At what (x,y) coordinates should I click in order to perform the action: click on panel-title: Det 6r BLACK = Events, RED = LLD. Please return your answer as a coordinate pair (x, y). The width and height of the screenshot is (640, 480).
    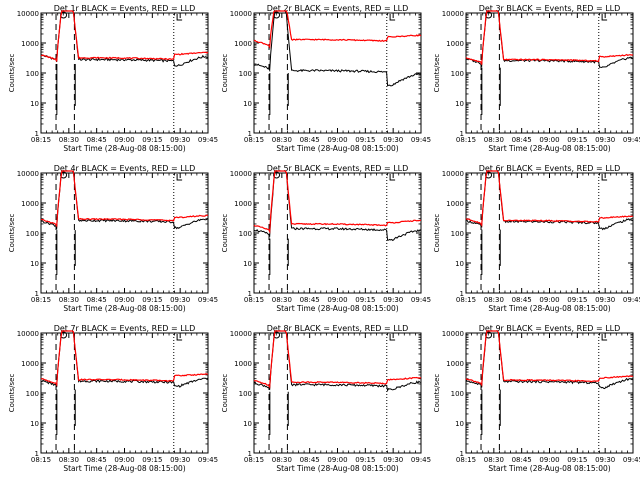
    Looking at the image, I should click on (550, 168).